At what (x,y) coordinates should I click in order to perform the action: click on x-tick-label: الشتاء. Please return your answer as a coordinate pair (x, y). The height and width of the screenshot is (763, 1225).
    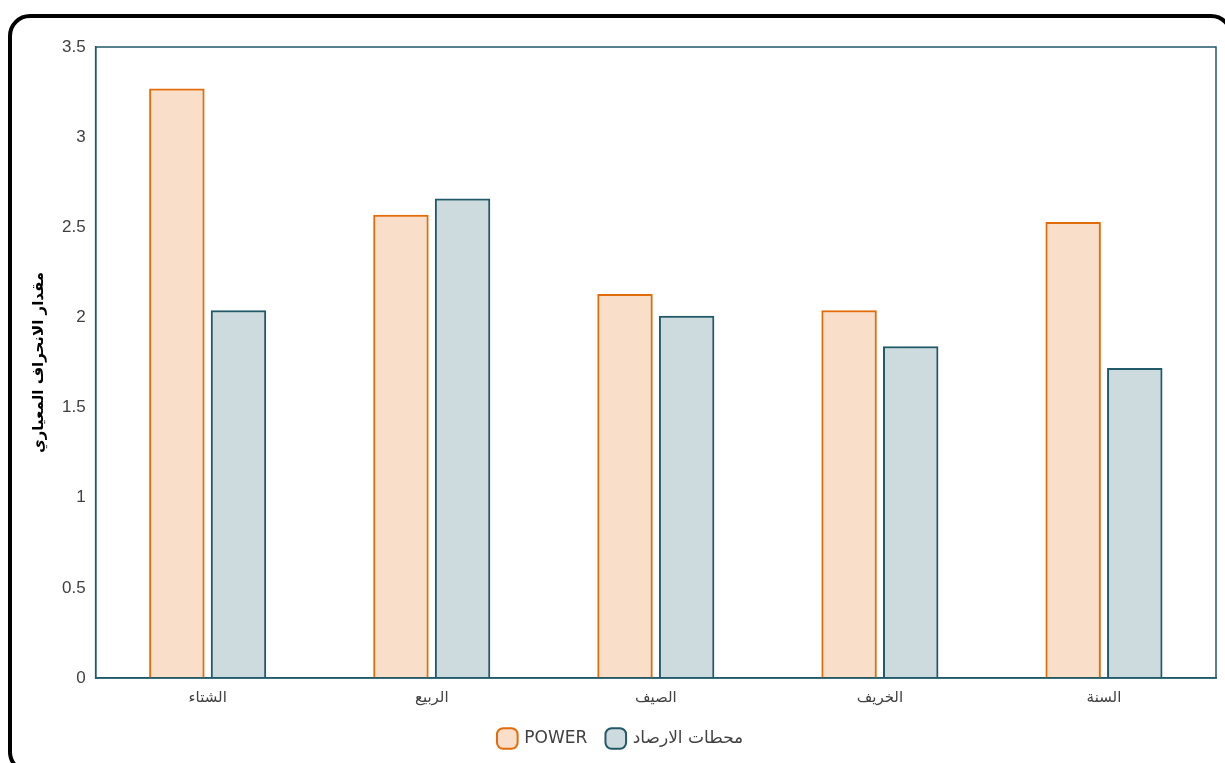
    Looking at the image, I should click on (207, 696).